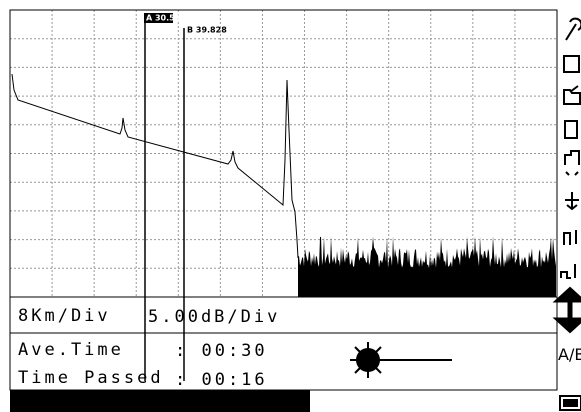  I want to click on icon-settings, so click(573, 29).